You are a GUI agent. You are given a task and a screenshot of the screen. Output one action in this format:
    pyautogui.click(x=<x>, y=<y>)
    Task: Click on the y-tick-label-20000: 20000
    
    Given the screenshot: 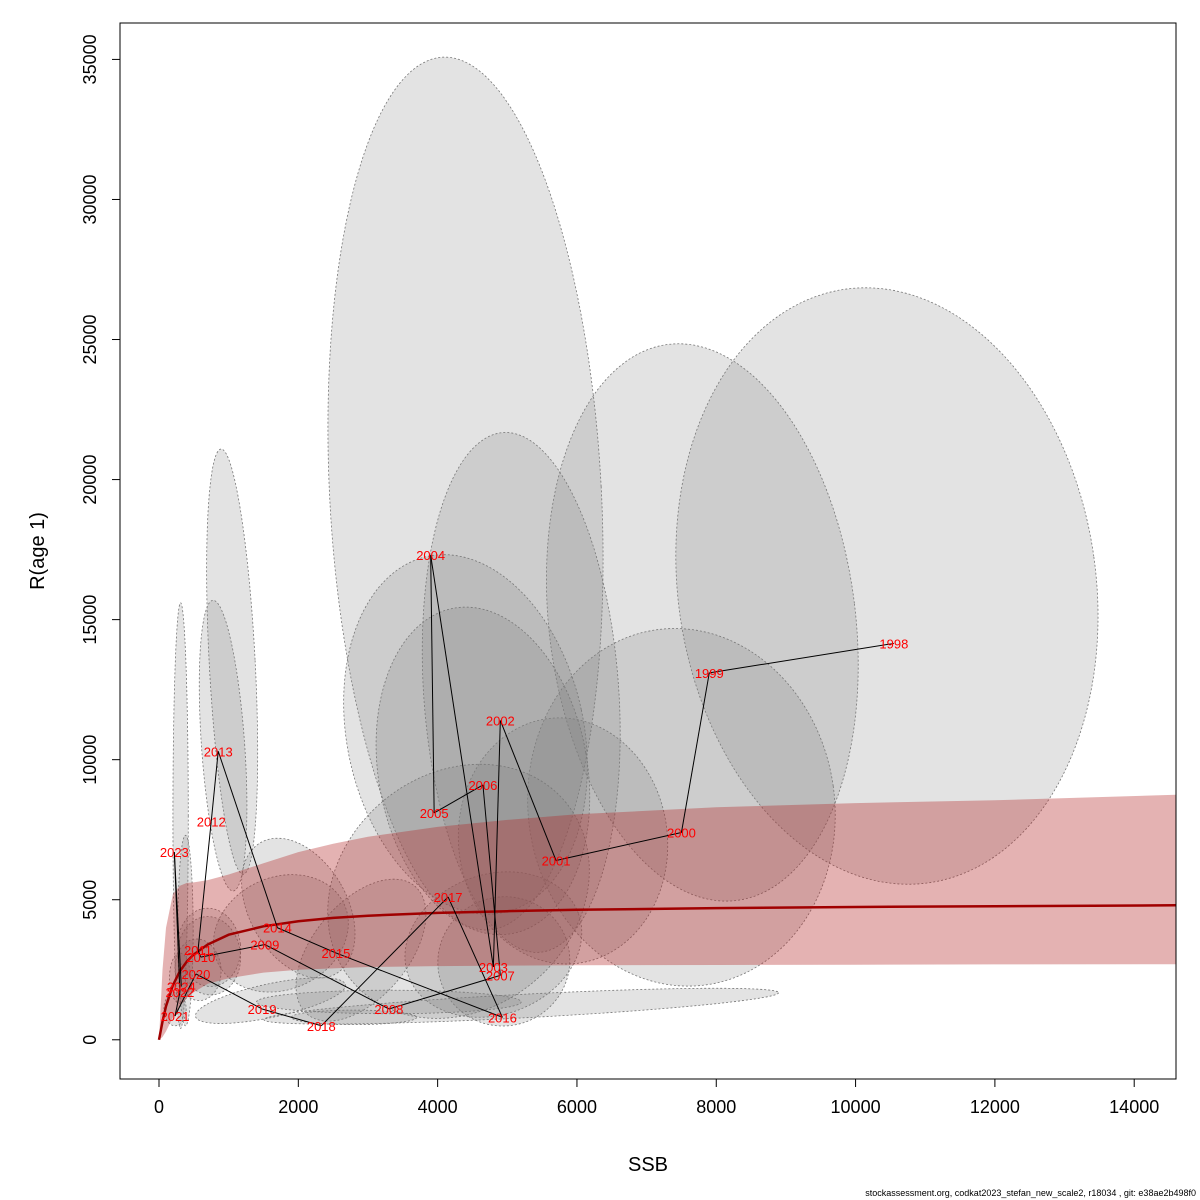 What is the action you would take?
    pyautogui.click(x=90, y=480)
    